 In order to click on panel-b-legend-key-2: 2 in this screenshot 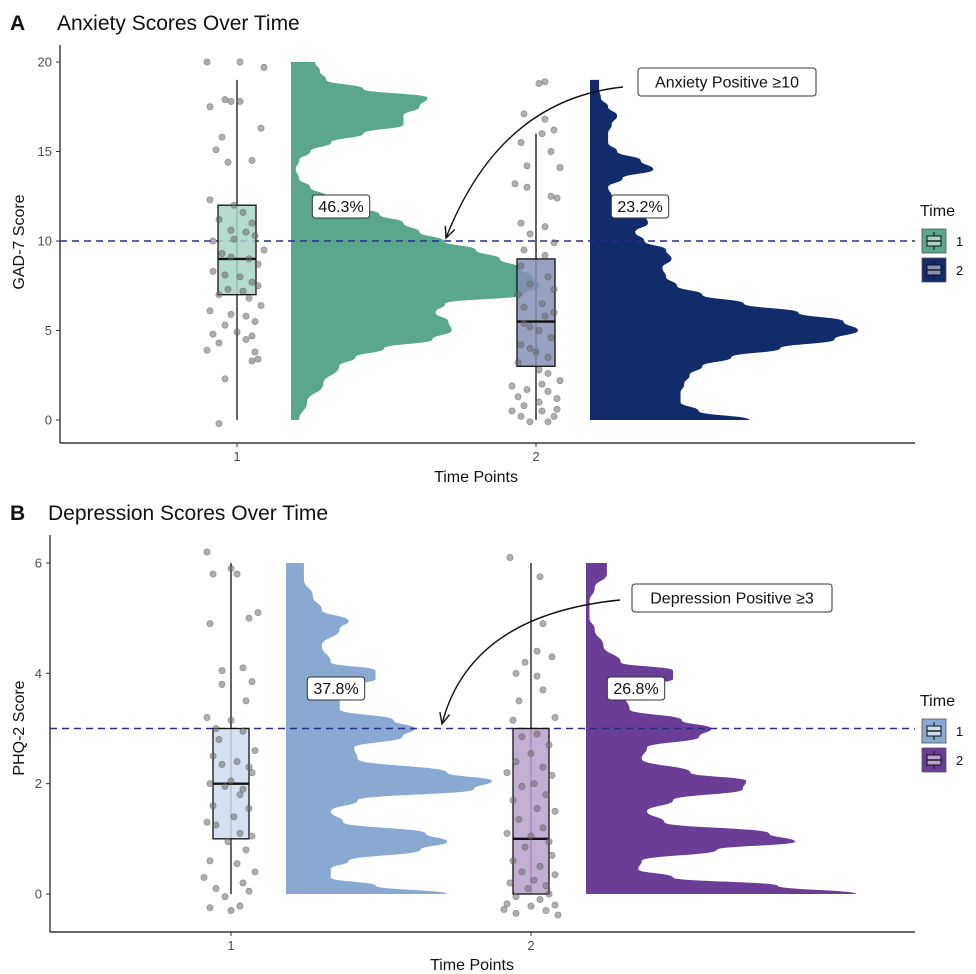, I will do `click(942, 760)`.